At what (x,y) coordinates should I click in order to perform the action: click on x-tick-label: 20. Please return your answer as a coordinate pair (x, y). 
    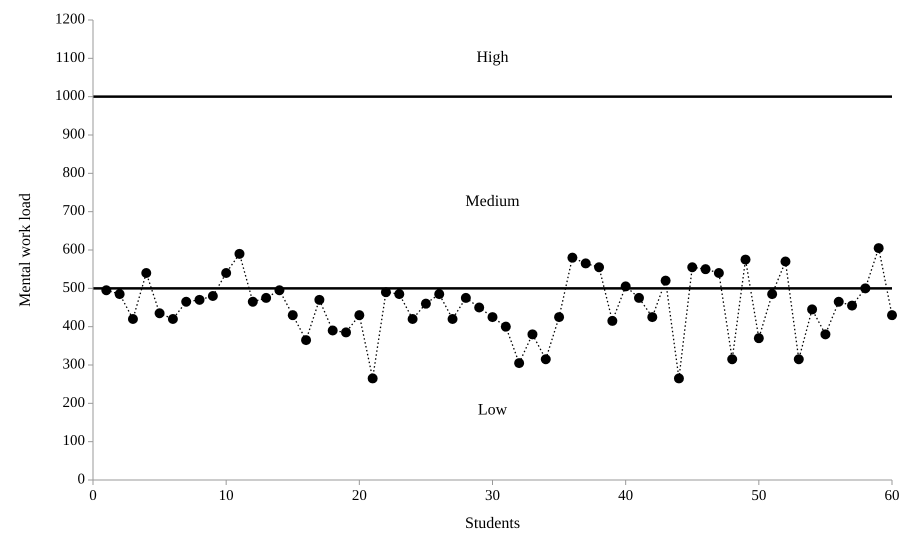
    Looking at the image, I should click on (359, 496).